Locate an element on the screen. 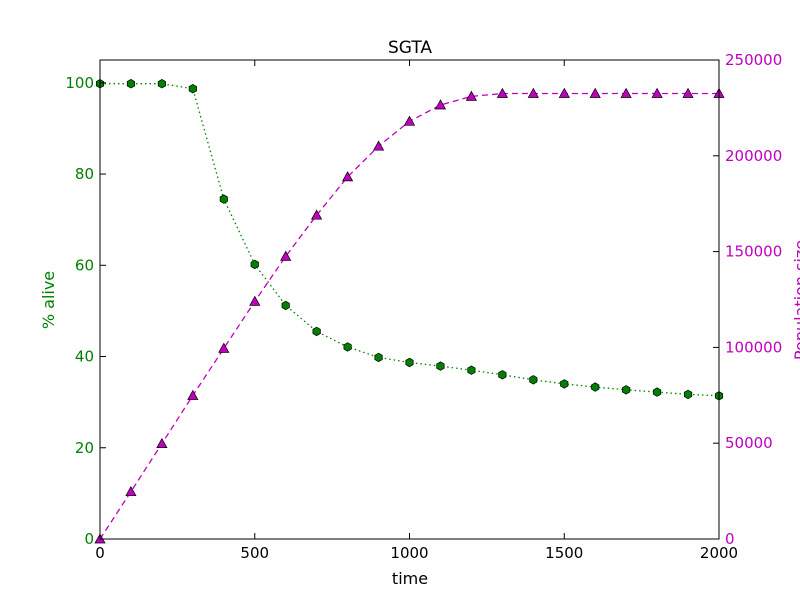 Image resolution: width=800 pixels, height=600 pixels. y-right-tick-label: 50000 is located at coordinates (749, 443).